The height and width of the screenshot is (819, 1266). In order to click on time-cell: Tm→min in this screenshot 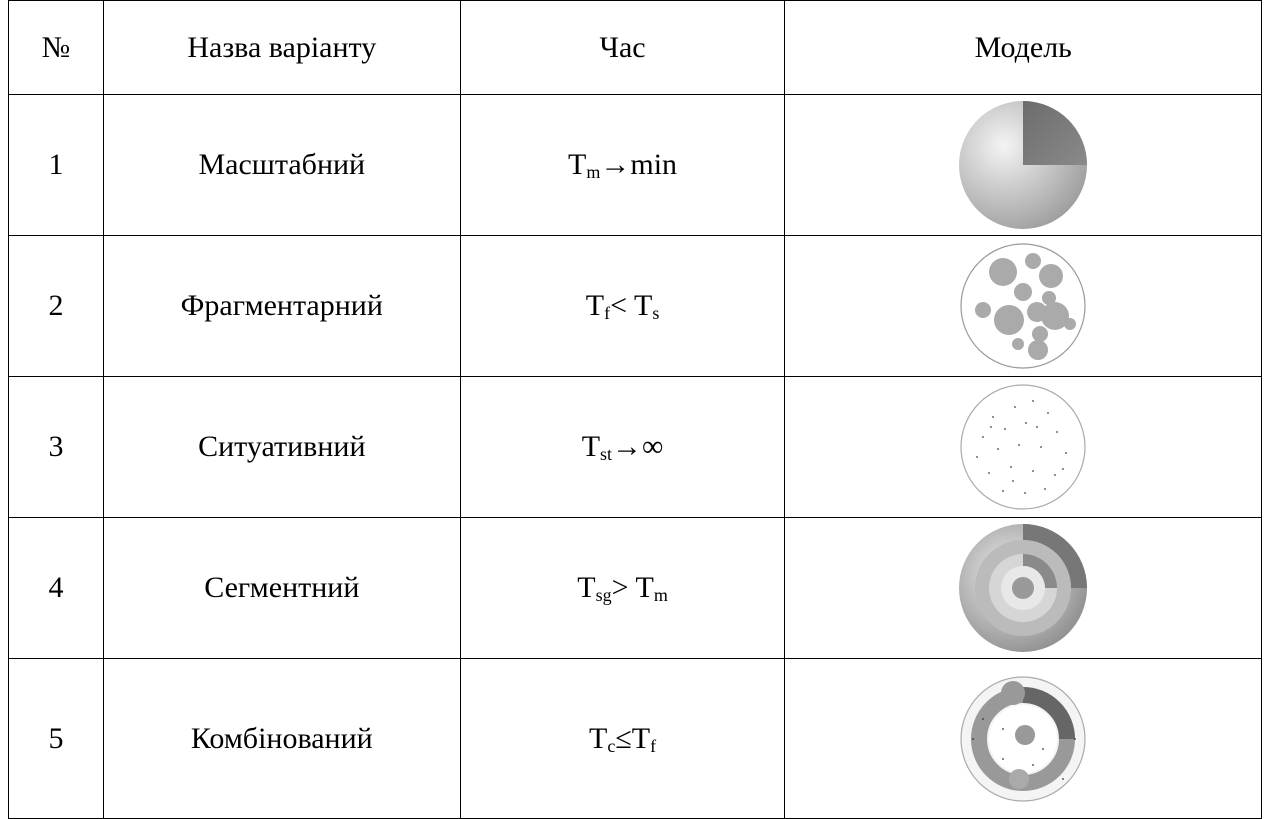, I will do `click(622, 165)`.